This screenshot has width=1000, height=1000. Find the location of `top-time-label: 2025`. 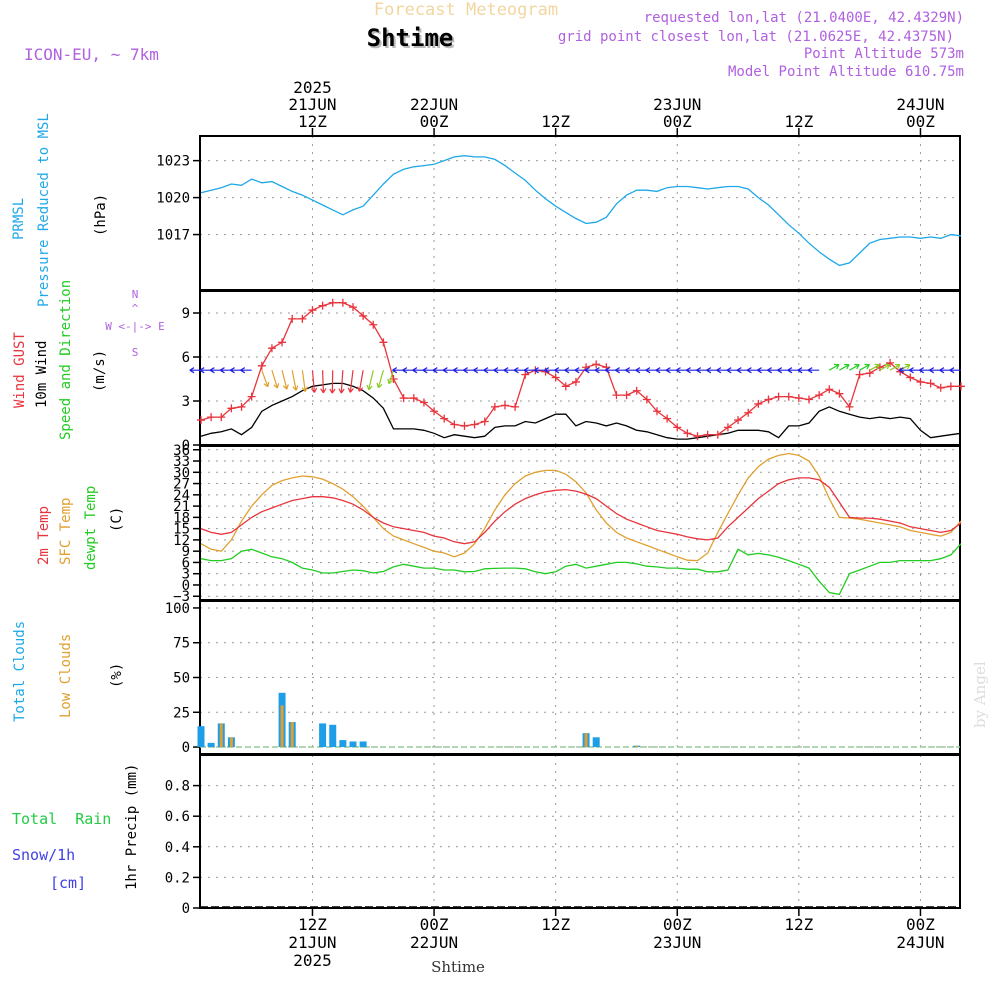

top-time-label: 2025 is located at coordinates (312, 87).